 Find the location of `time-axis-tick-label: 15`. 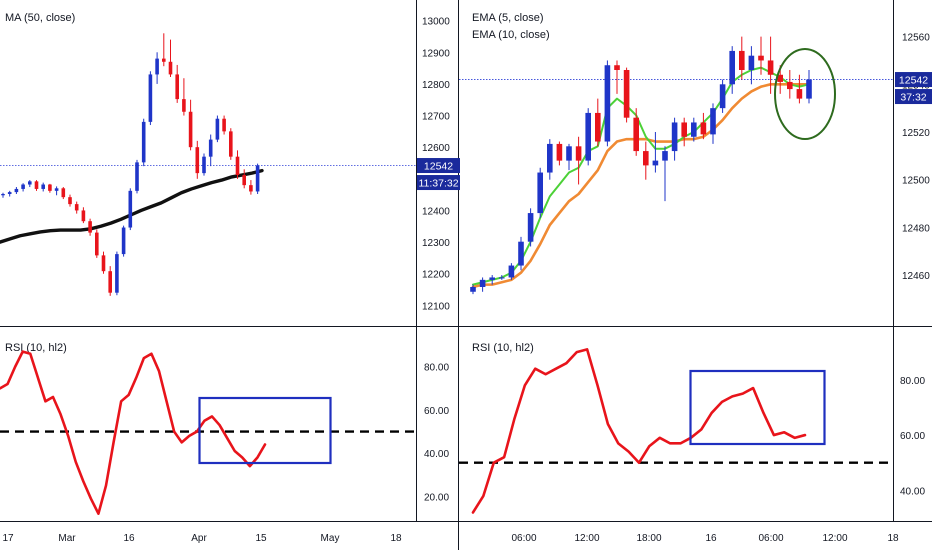

time-axis-tick-label: 15 is located at coordinates (261, 538).